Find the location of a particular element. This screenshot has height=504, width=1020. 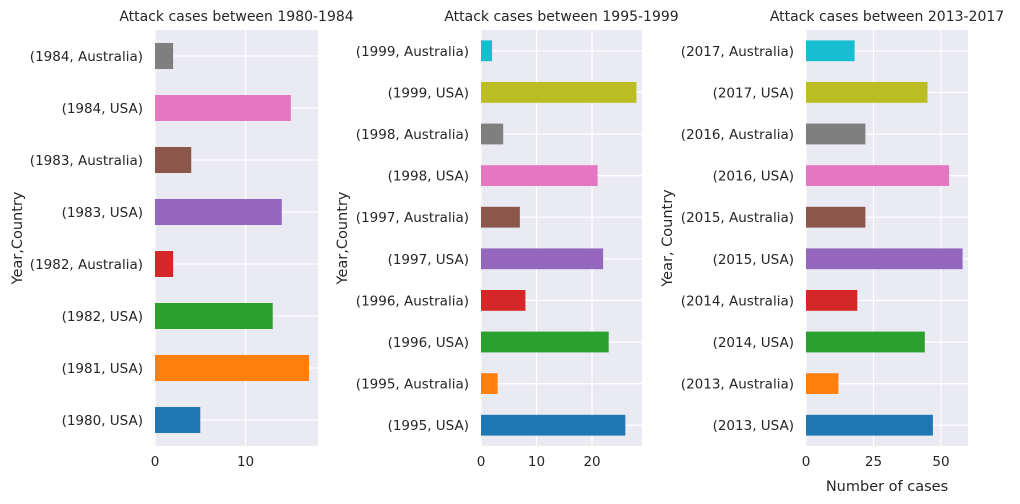

y-tick-label: (2016, USA) is located at coordinates (753, 177).